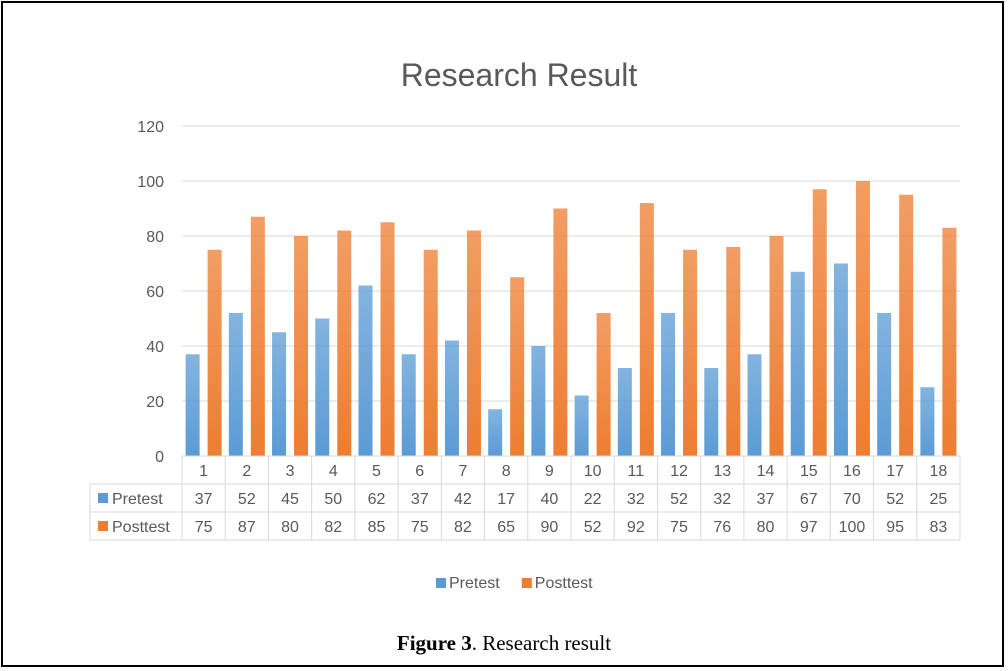 The width and height of the screenshot is (1008, 671). I want to click on legend: Pretest Posttest, so click(514, 583).